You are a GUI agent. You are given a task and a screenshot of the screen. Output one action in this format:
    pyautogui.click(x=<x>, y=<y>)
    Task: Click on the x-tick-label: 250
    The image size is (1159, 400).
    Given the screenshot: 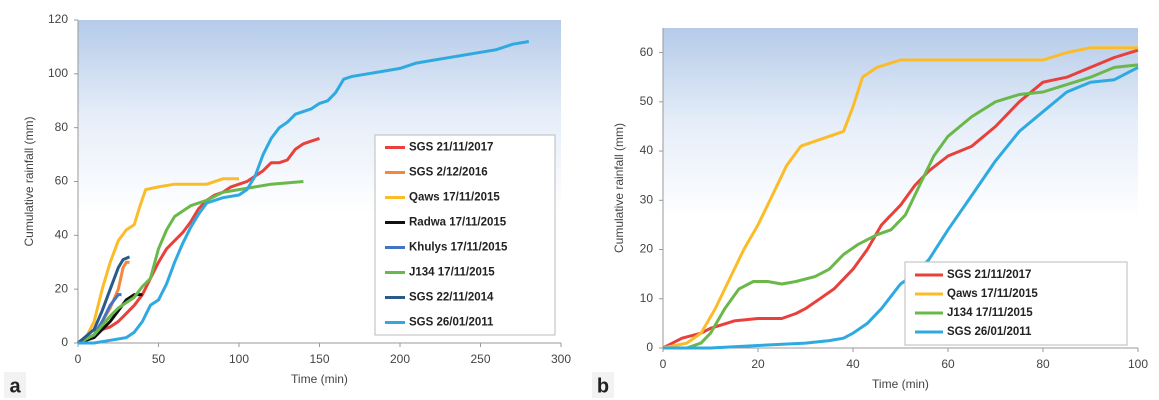 What is the action you would take?
    pyautogui.click(x=480, y=359)
    